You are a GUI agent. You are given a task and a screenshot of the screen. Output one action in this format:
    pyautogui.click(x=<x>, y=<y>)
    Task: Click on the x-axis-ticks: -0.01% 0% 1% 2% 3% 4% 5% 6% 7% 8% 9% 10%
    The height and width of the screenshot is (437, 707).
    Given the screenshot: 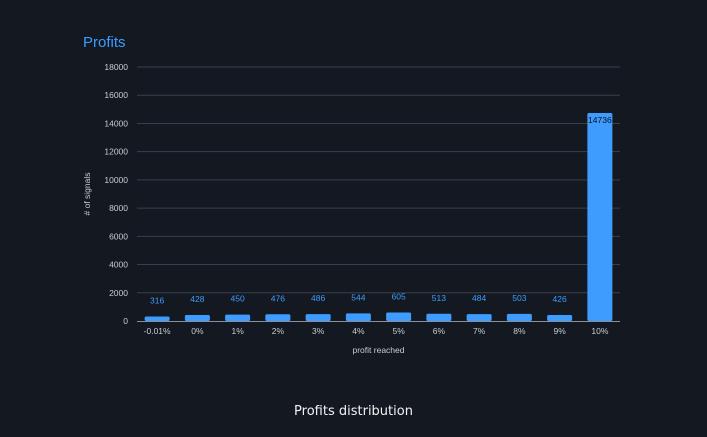 What is the action you would take?
    pyautogui.click(x=376, y=331)
    